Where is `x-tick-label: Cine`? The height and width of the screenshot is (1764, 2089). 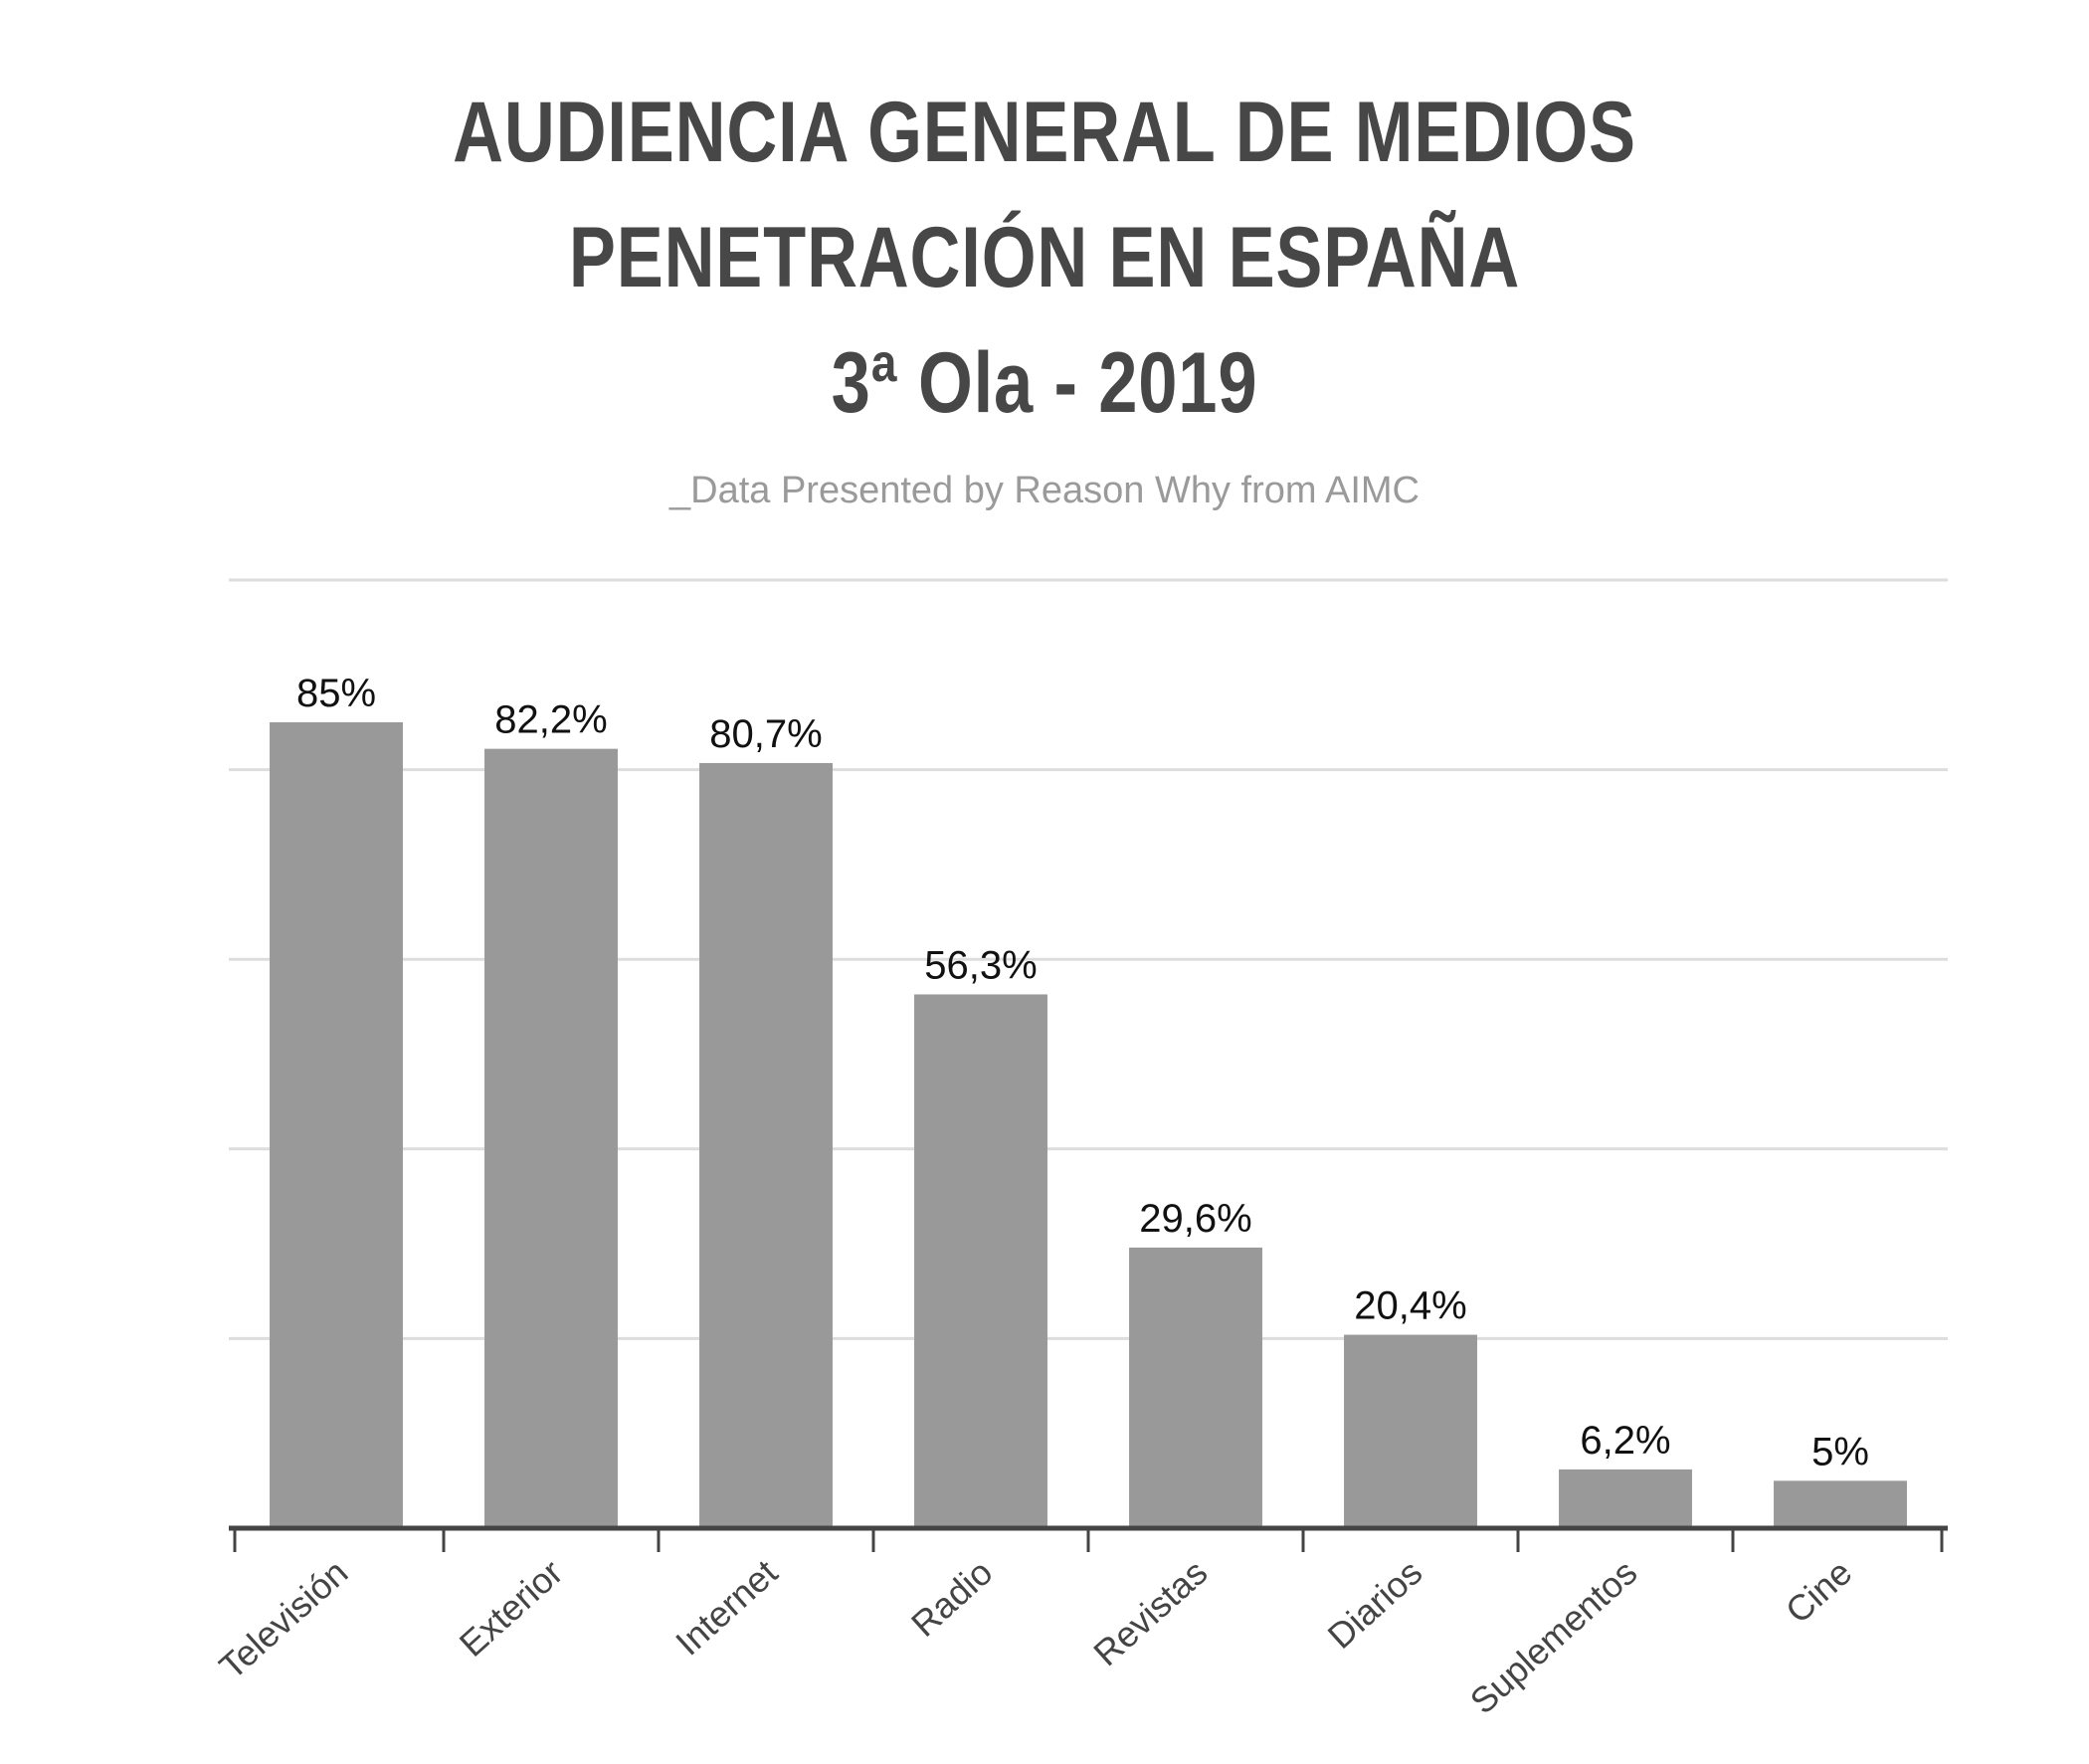
x-tick-label: Cine is located at coordinates (1818, 1591).